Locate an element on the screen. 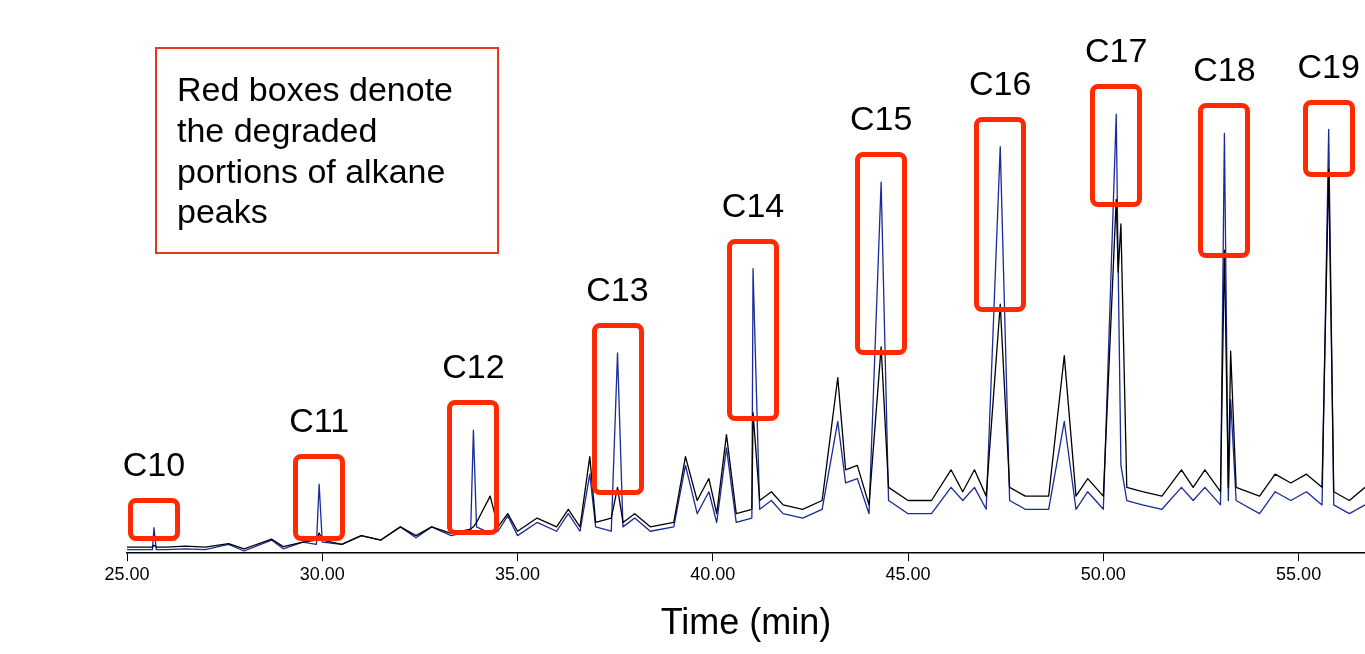 The image size is (1365, 654). x-tick-label: 35.00 is located at coordinates (518, 573).